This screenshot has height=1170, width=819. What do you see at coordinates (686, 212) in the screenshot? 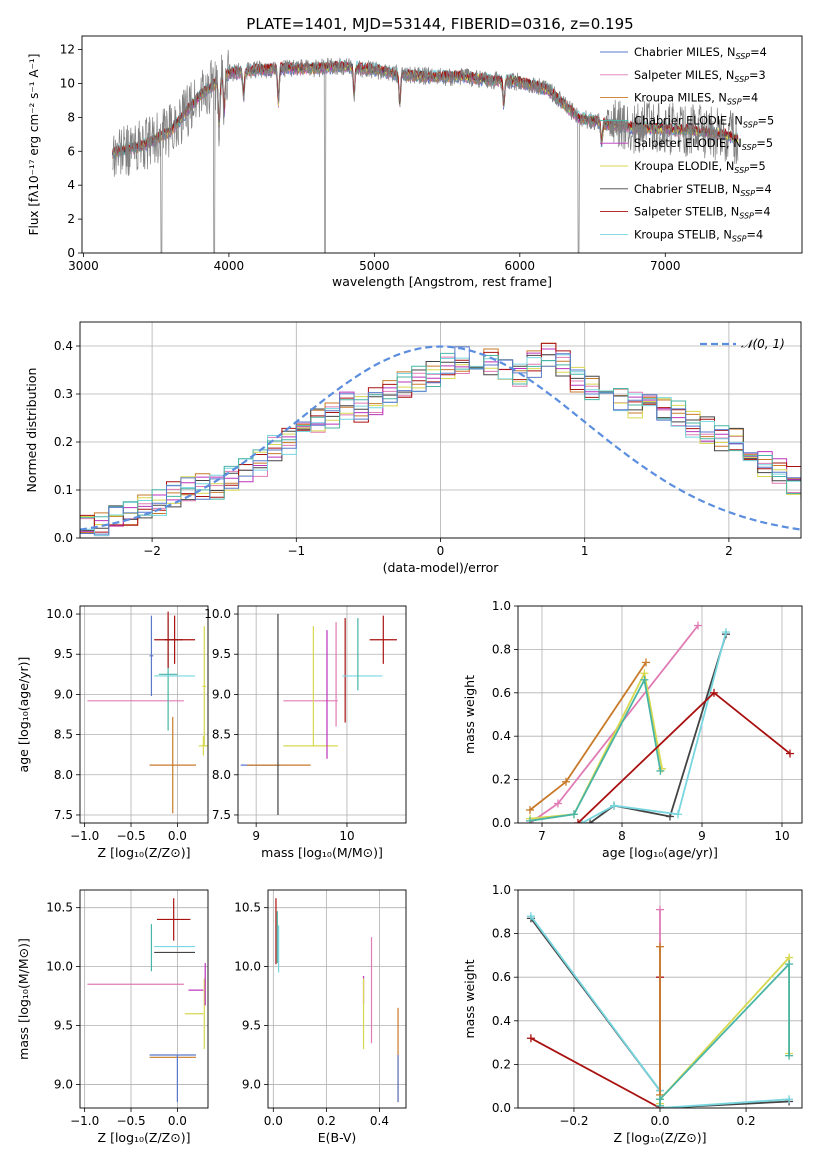
I see `legend-label-main: Salpeter STELIB, N` at bounding box center [686, 212].